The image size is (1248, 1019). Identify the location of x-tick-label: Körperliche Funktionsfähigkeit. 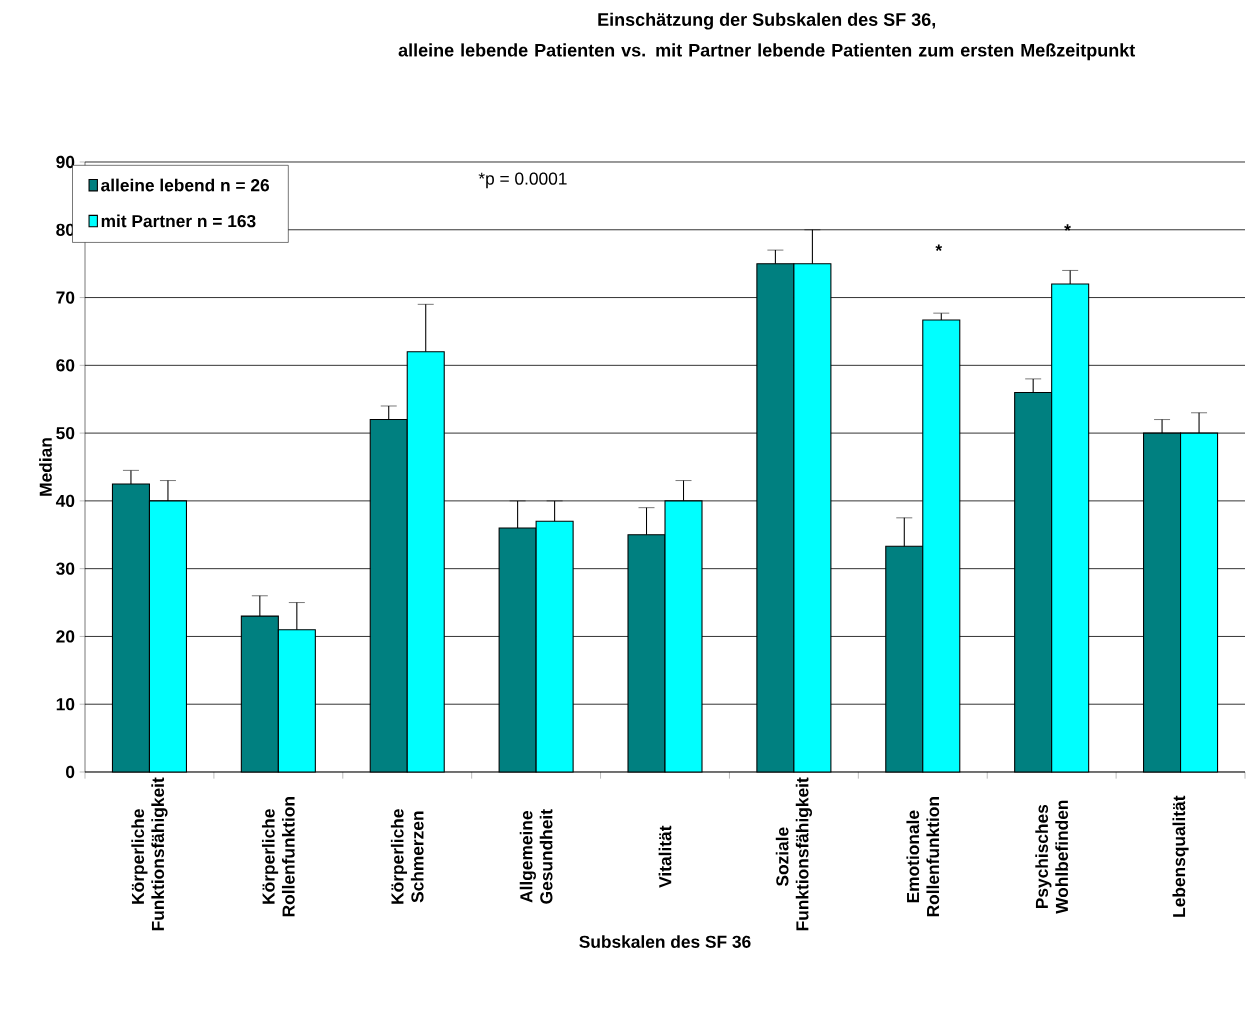
(149, 854).